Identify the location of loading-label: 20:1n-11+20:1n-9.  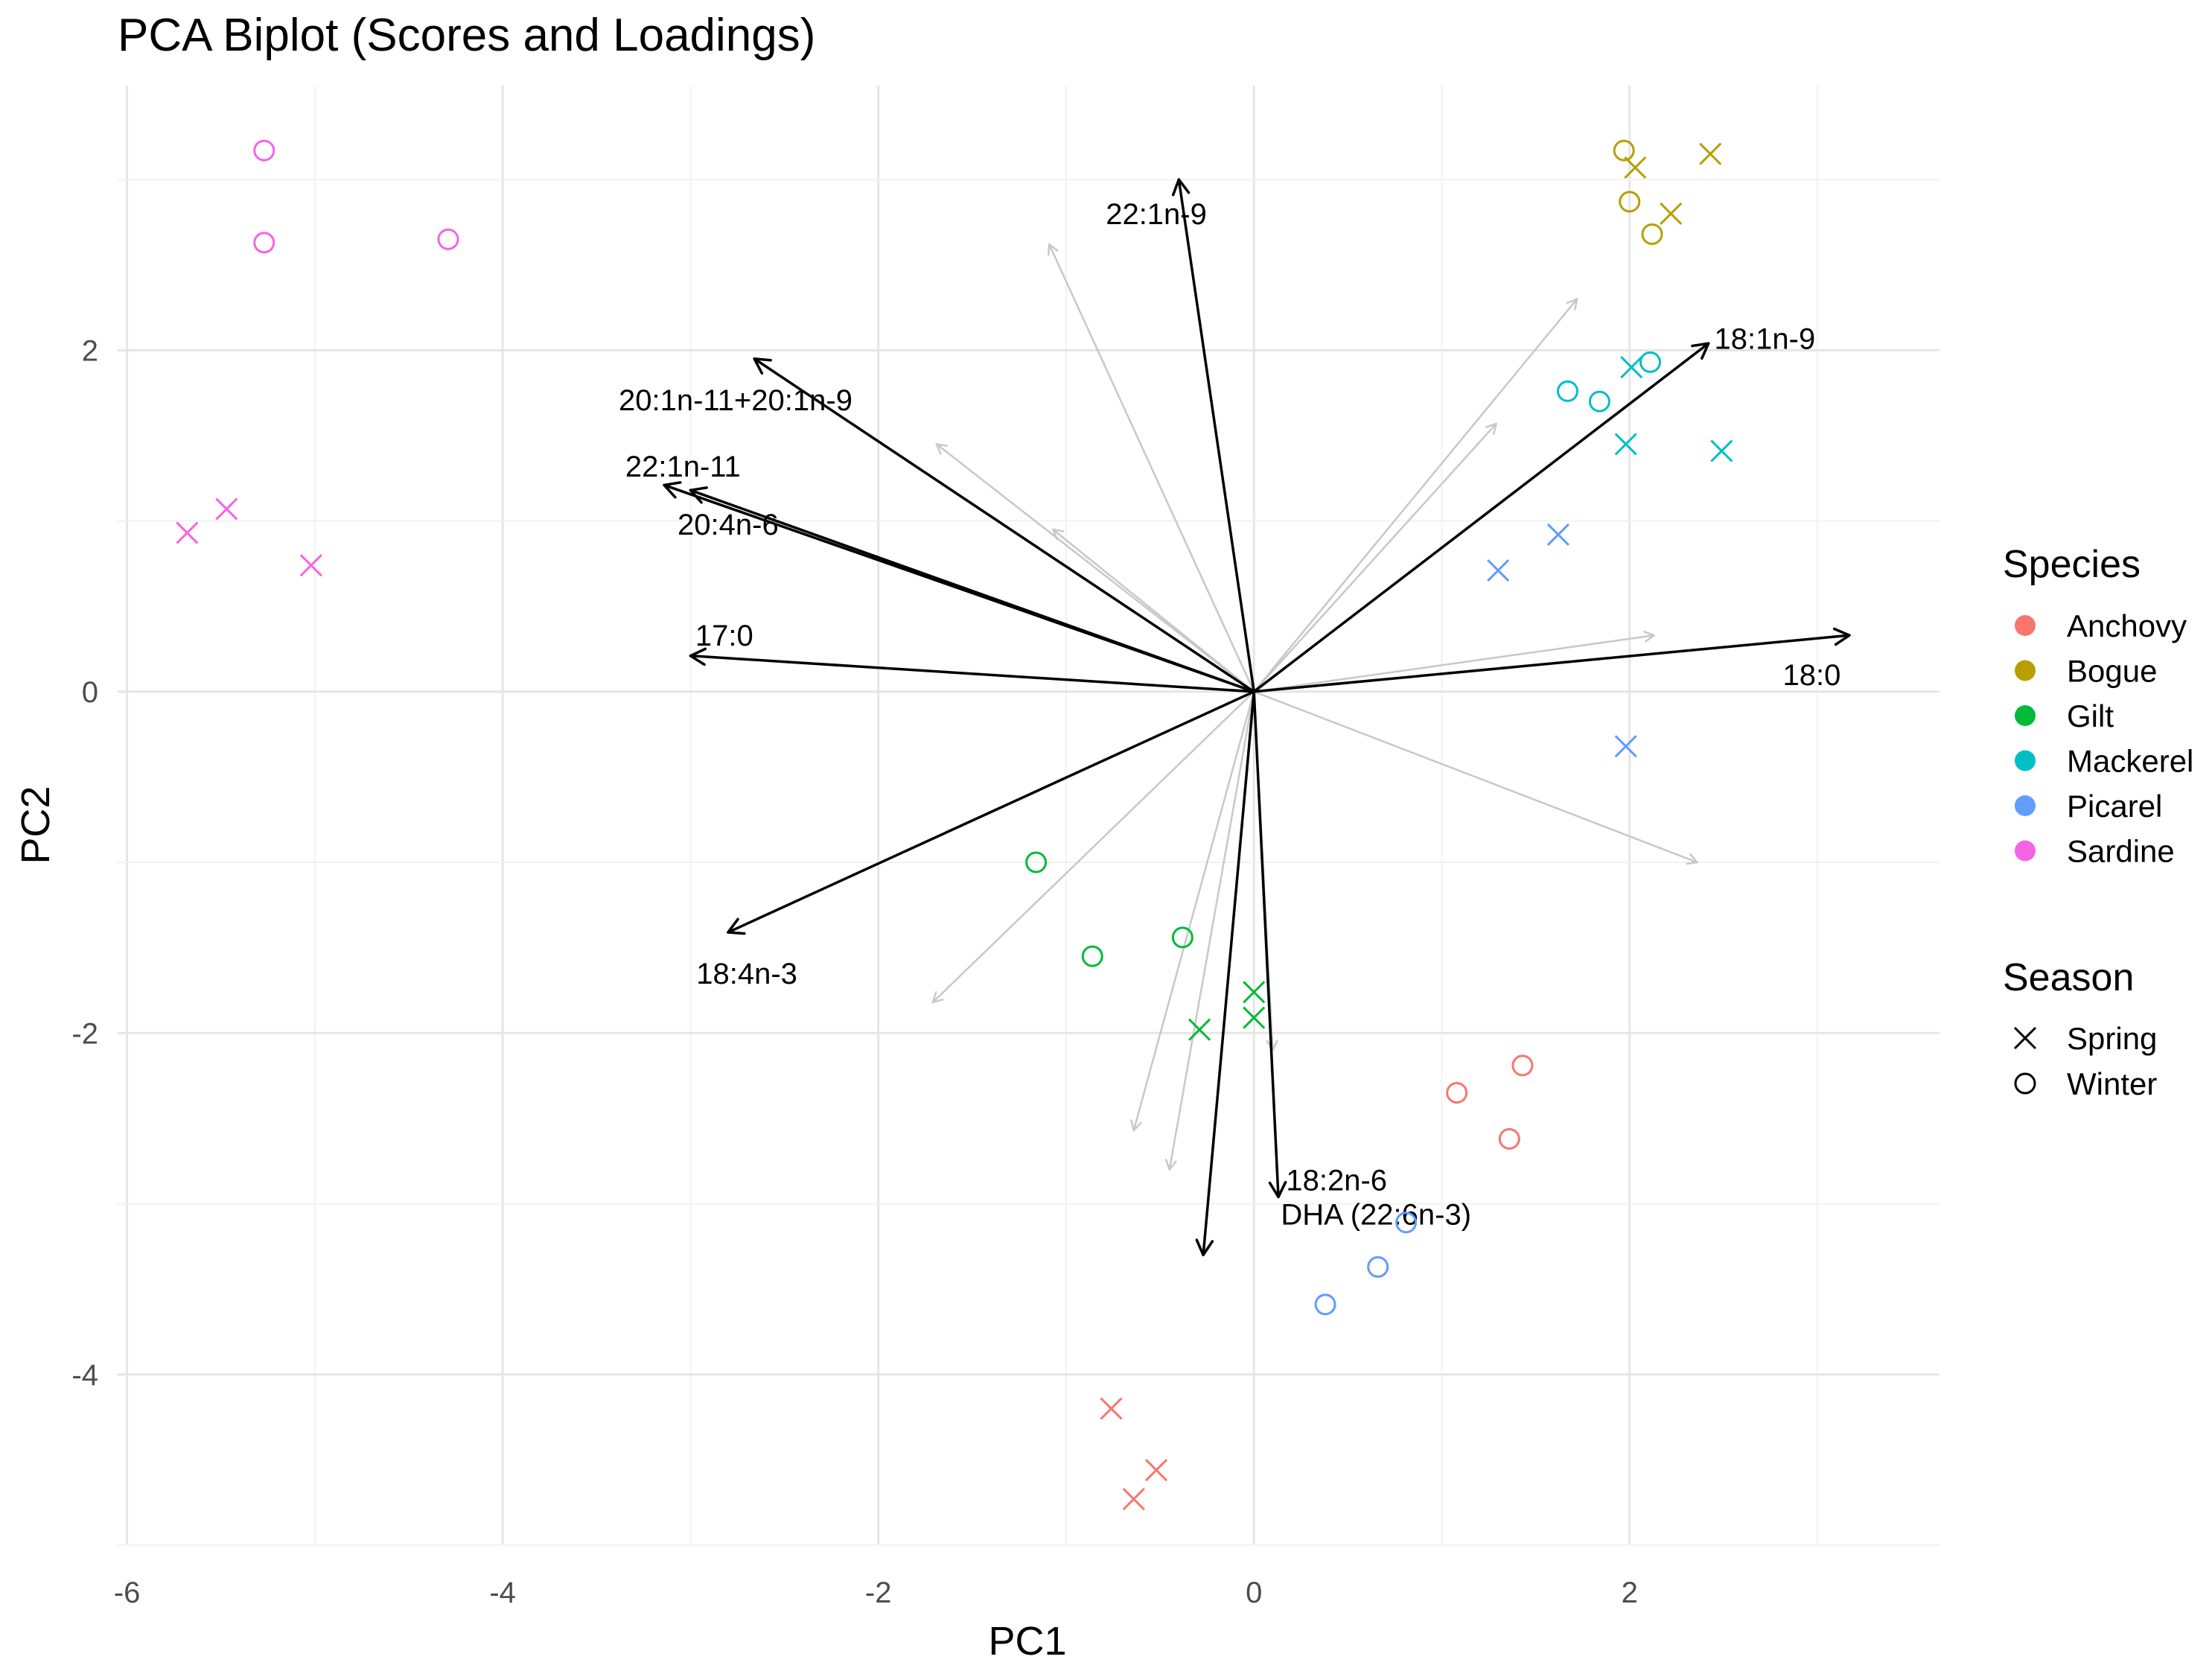
(735, 400).